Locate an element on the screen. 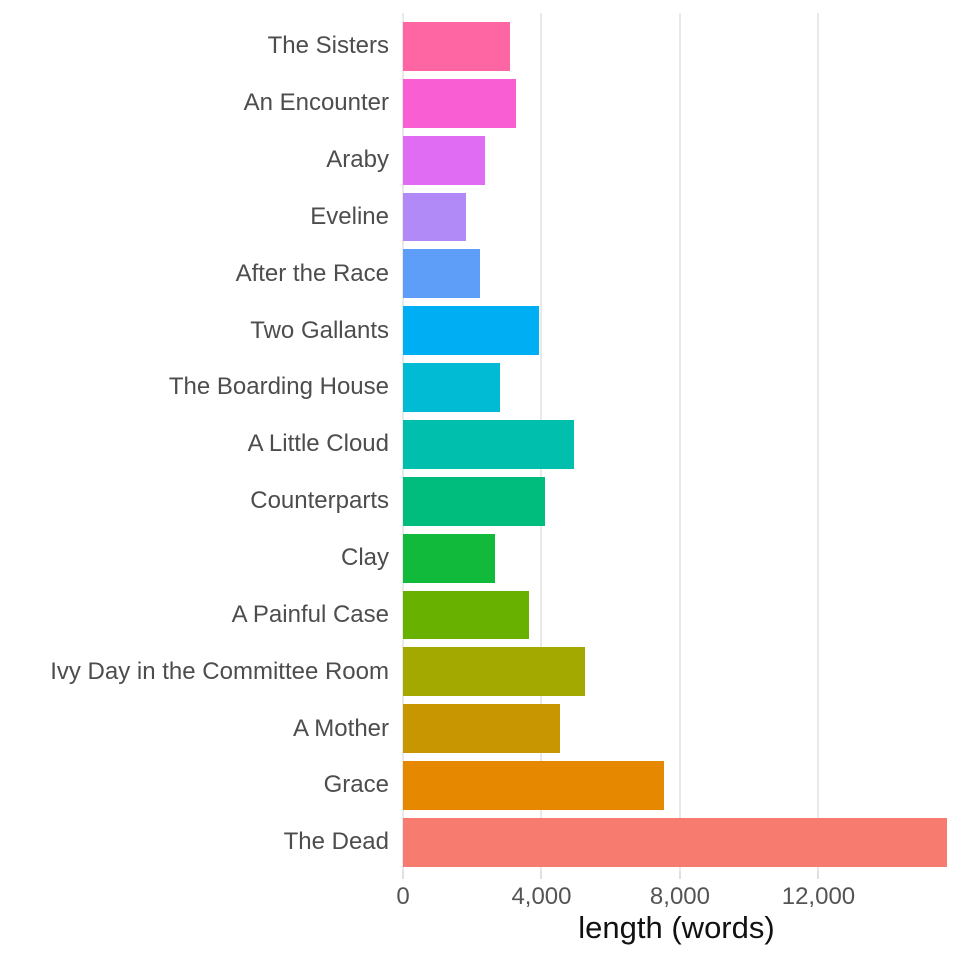  category-label: Grace is located at coordinates (356, 785).